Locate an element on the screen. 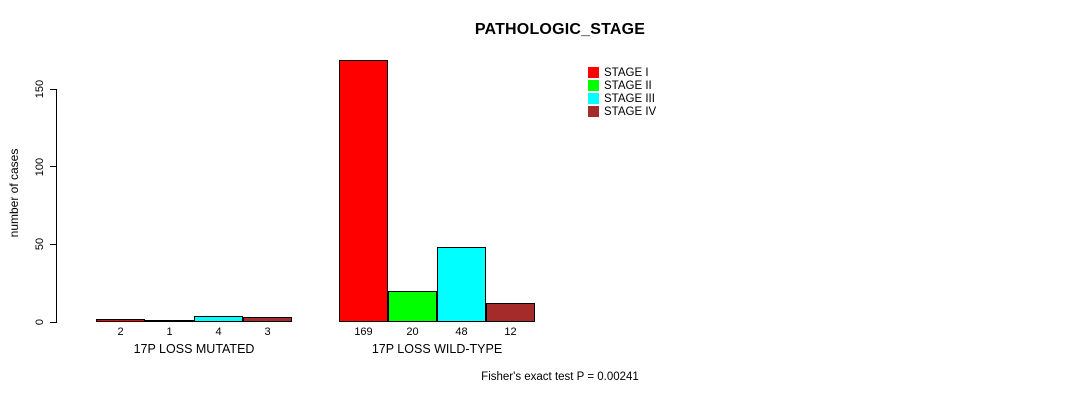 The image size is (1090, 400). bar-stage-iv-17p-loss-wild-type is located at coordinates (510, 312).